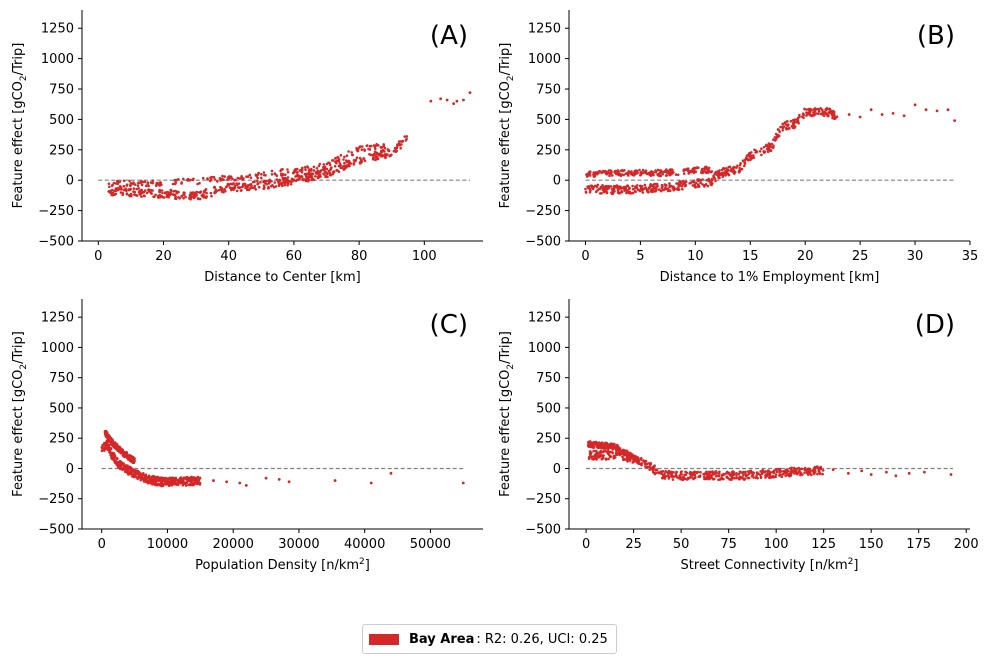 The width and height of the screenshot is (989, 664). What do you see at coordinates (362, 562) in the screenshot?
I see `x-axis-label-sup: 2` at bounding box center [362, 562].